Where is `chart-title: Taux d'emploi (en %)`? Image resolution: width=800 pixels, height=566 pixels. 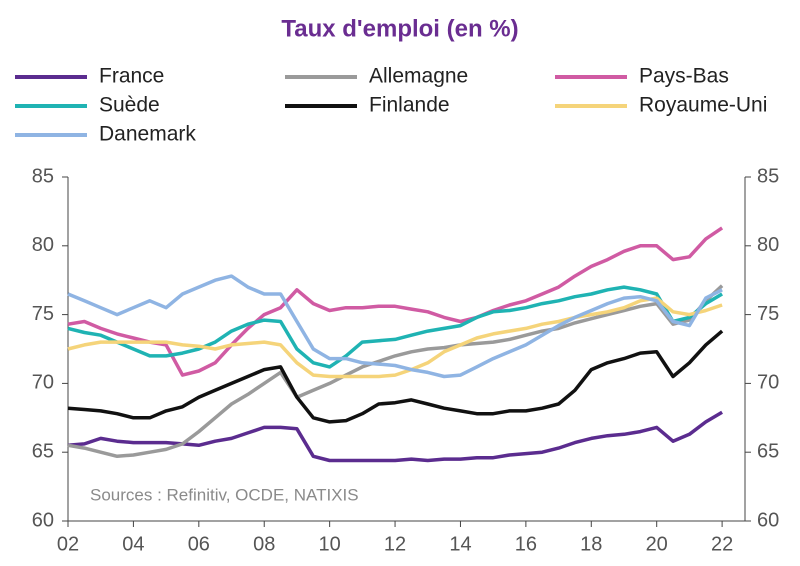 chart-title: Taux d'emploi (en %) is located at coordinates (399, 28).